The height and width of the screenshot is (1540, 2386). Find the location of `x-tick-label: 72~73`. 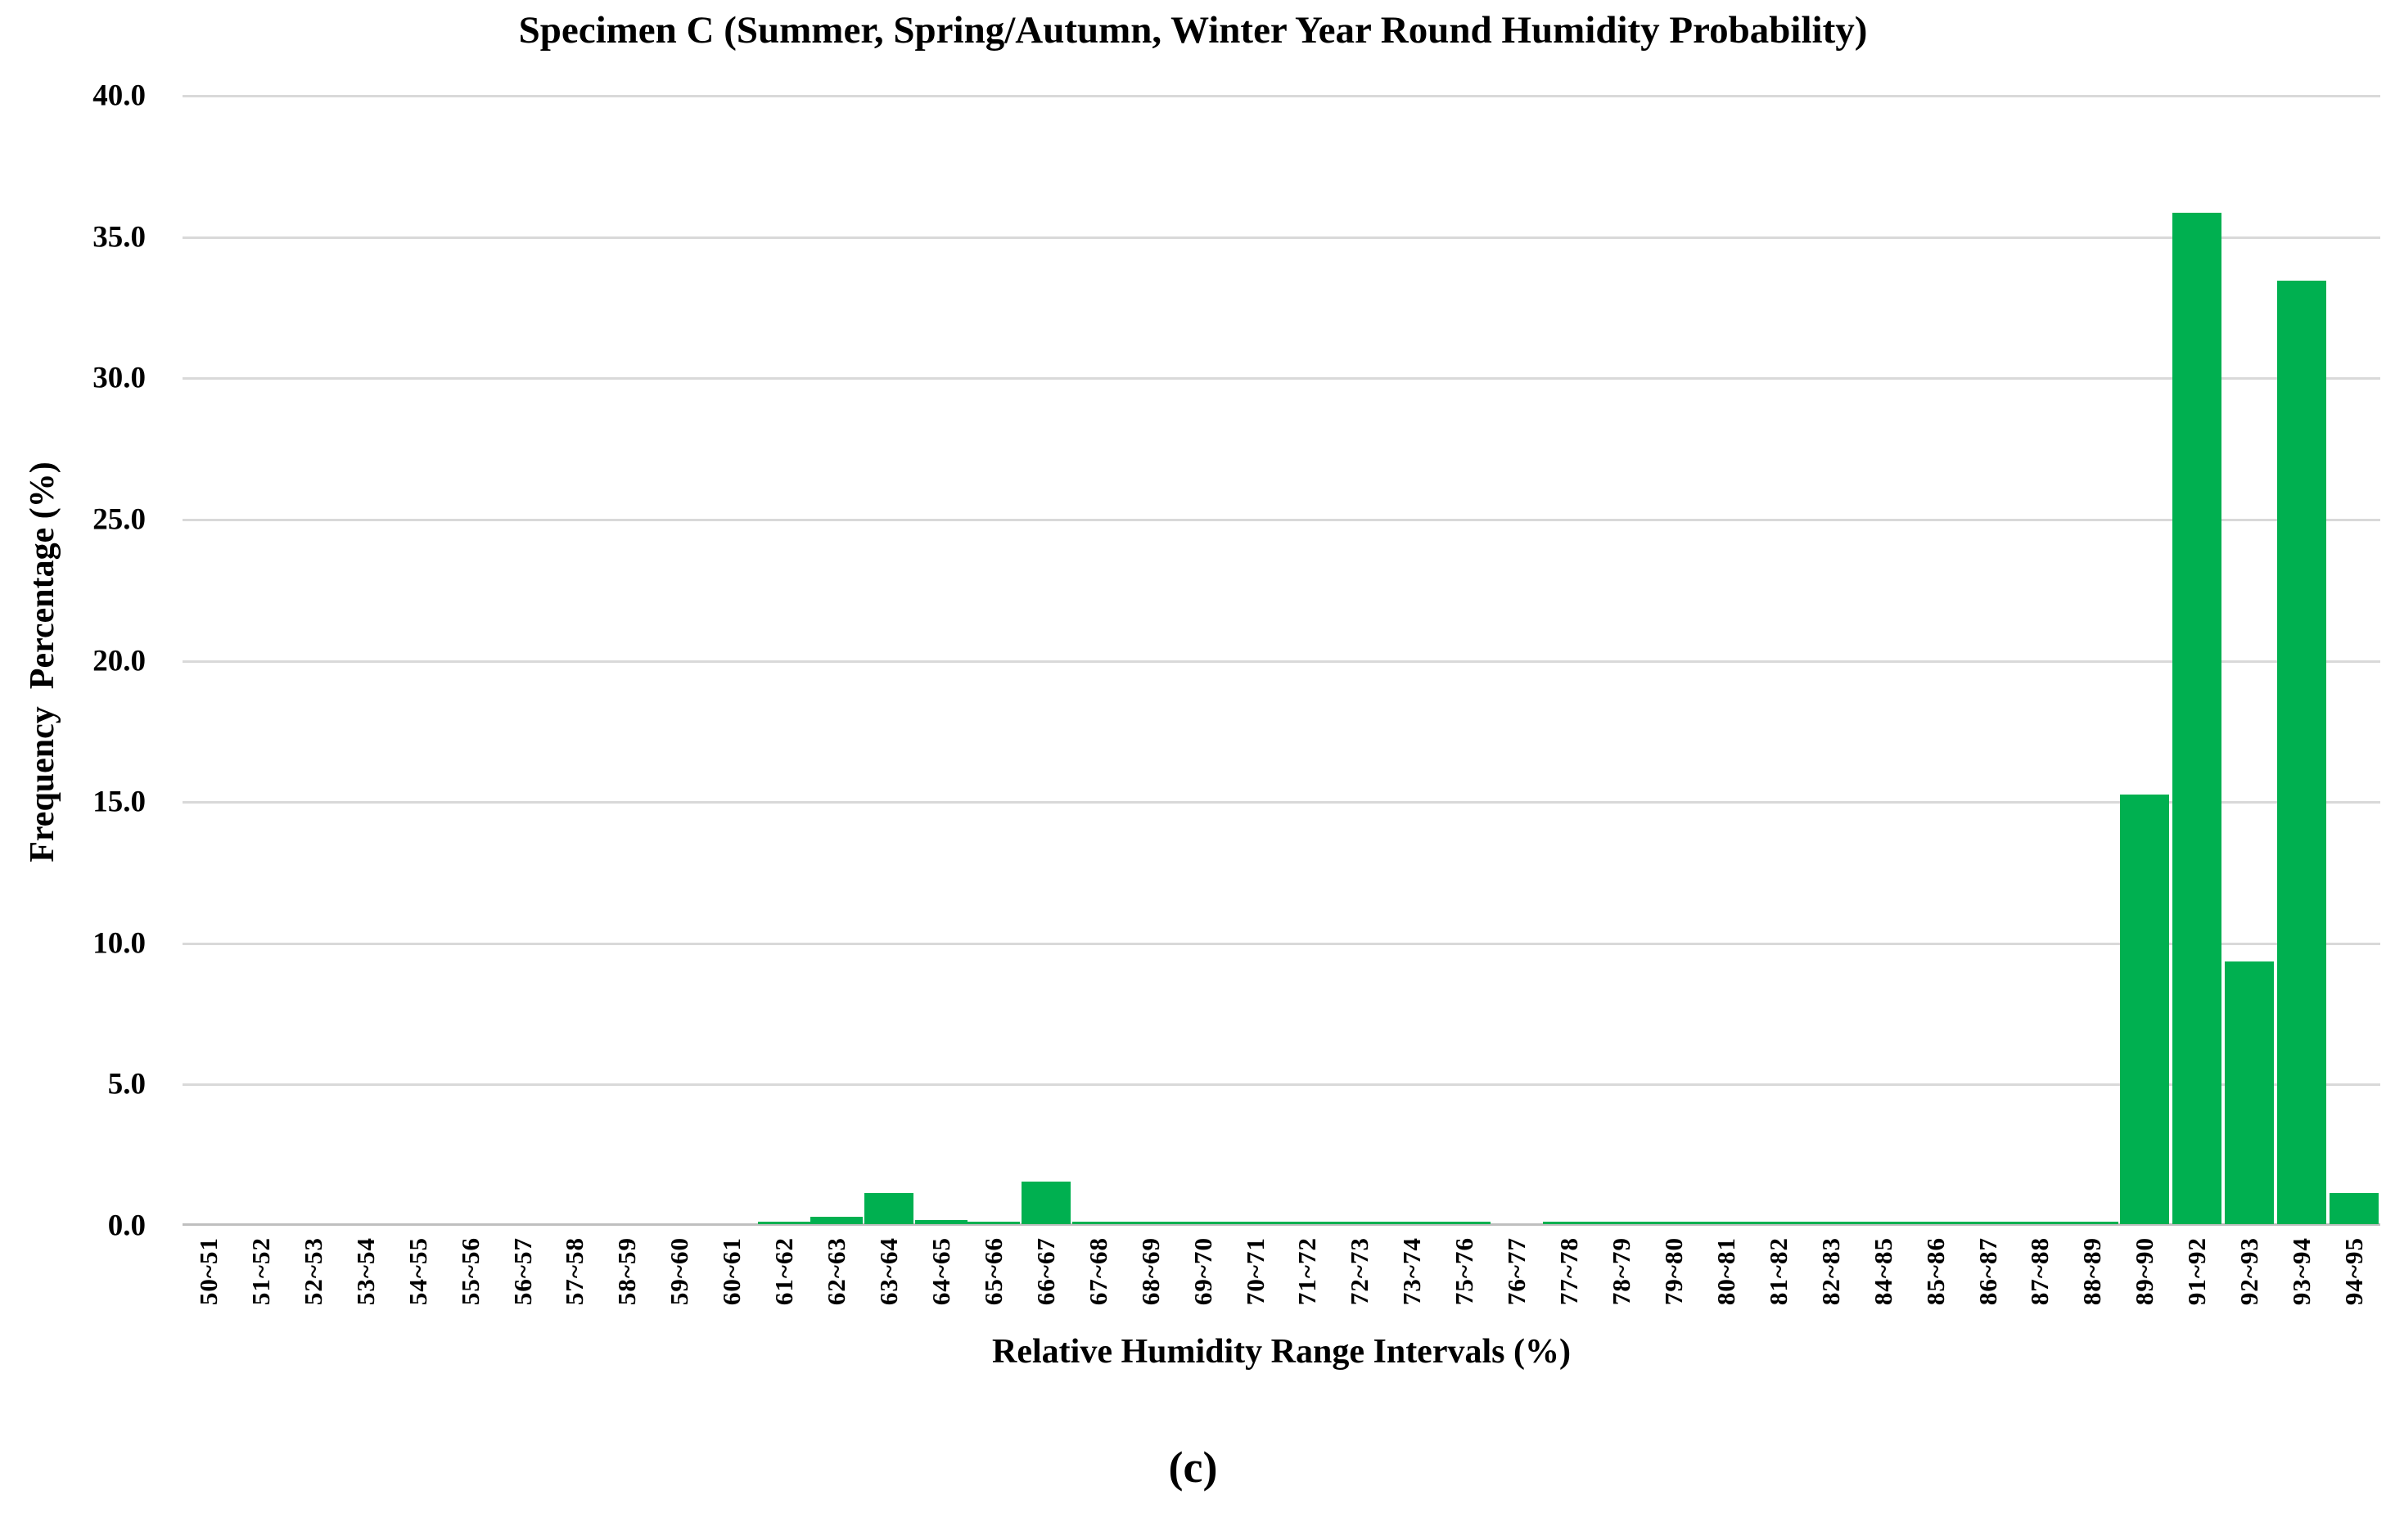

x-tick-label: 72~73 is located at coordinates (1358, 1271).